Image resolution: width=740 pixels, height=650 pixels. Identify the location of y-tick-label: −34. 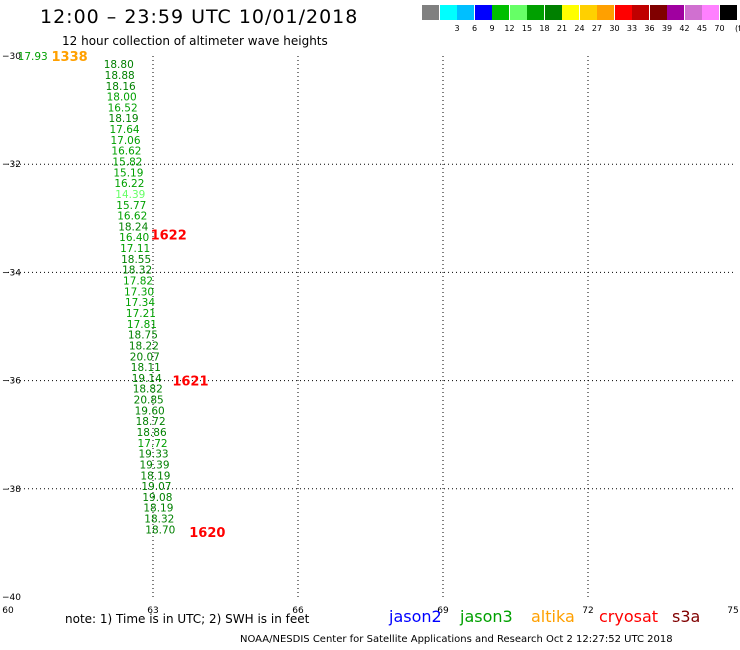
(11, 273).